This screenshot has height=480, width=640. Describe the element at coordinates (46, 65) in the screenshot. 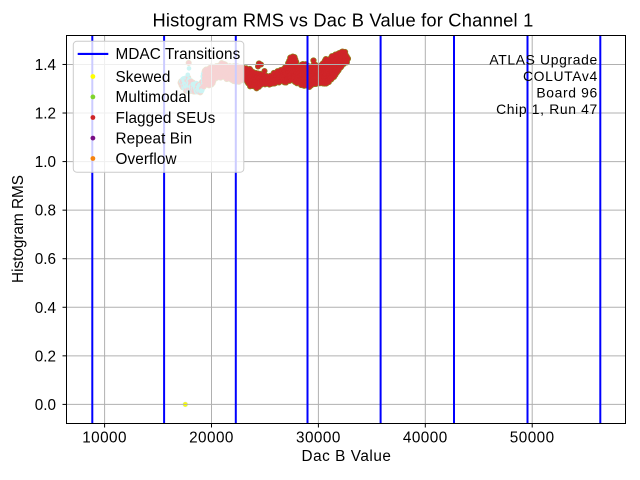

I see `svg-text: 1.4` at that location.